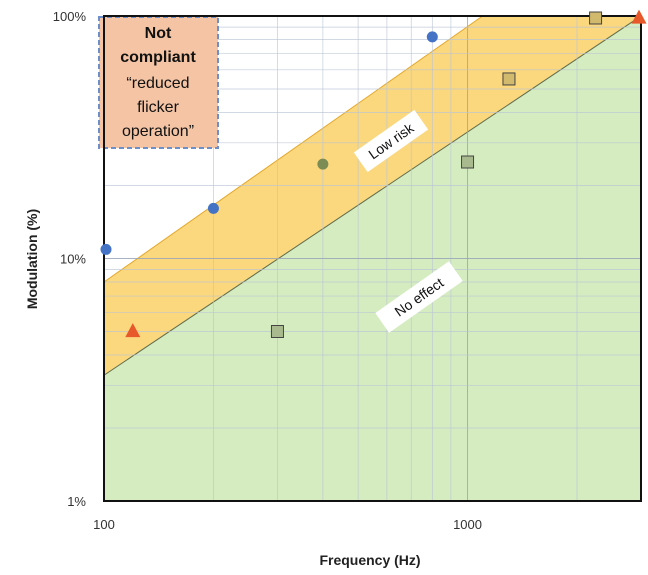  I want to click on x-axis-title: Frequency (Hz), so click(369, 560).